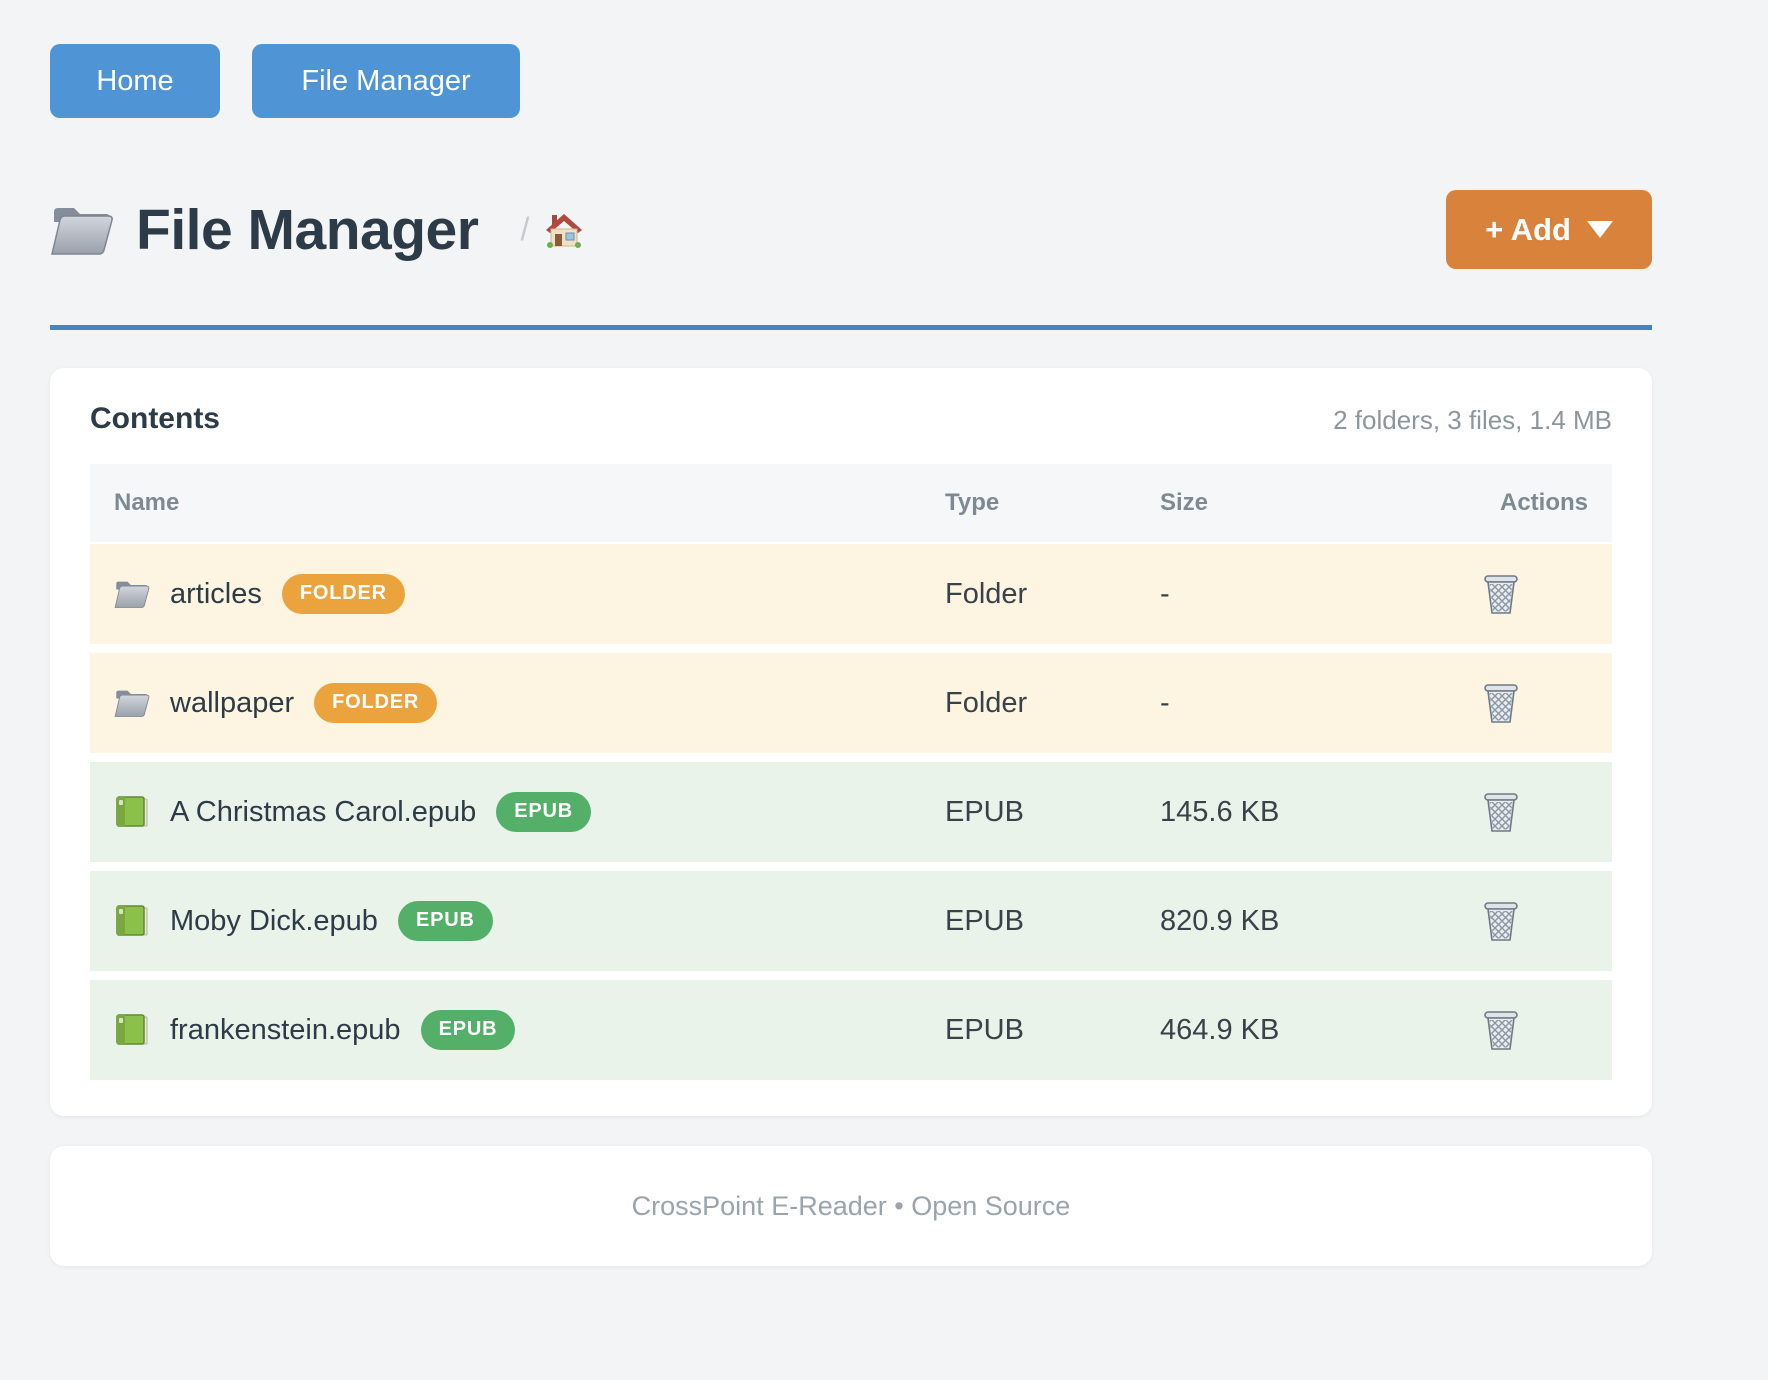 This screenshot has height=1380, width=1768. I want to click on breadcrumb: /, so click(551, 229).